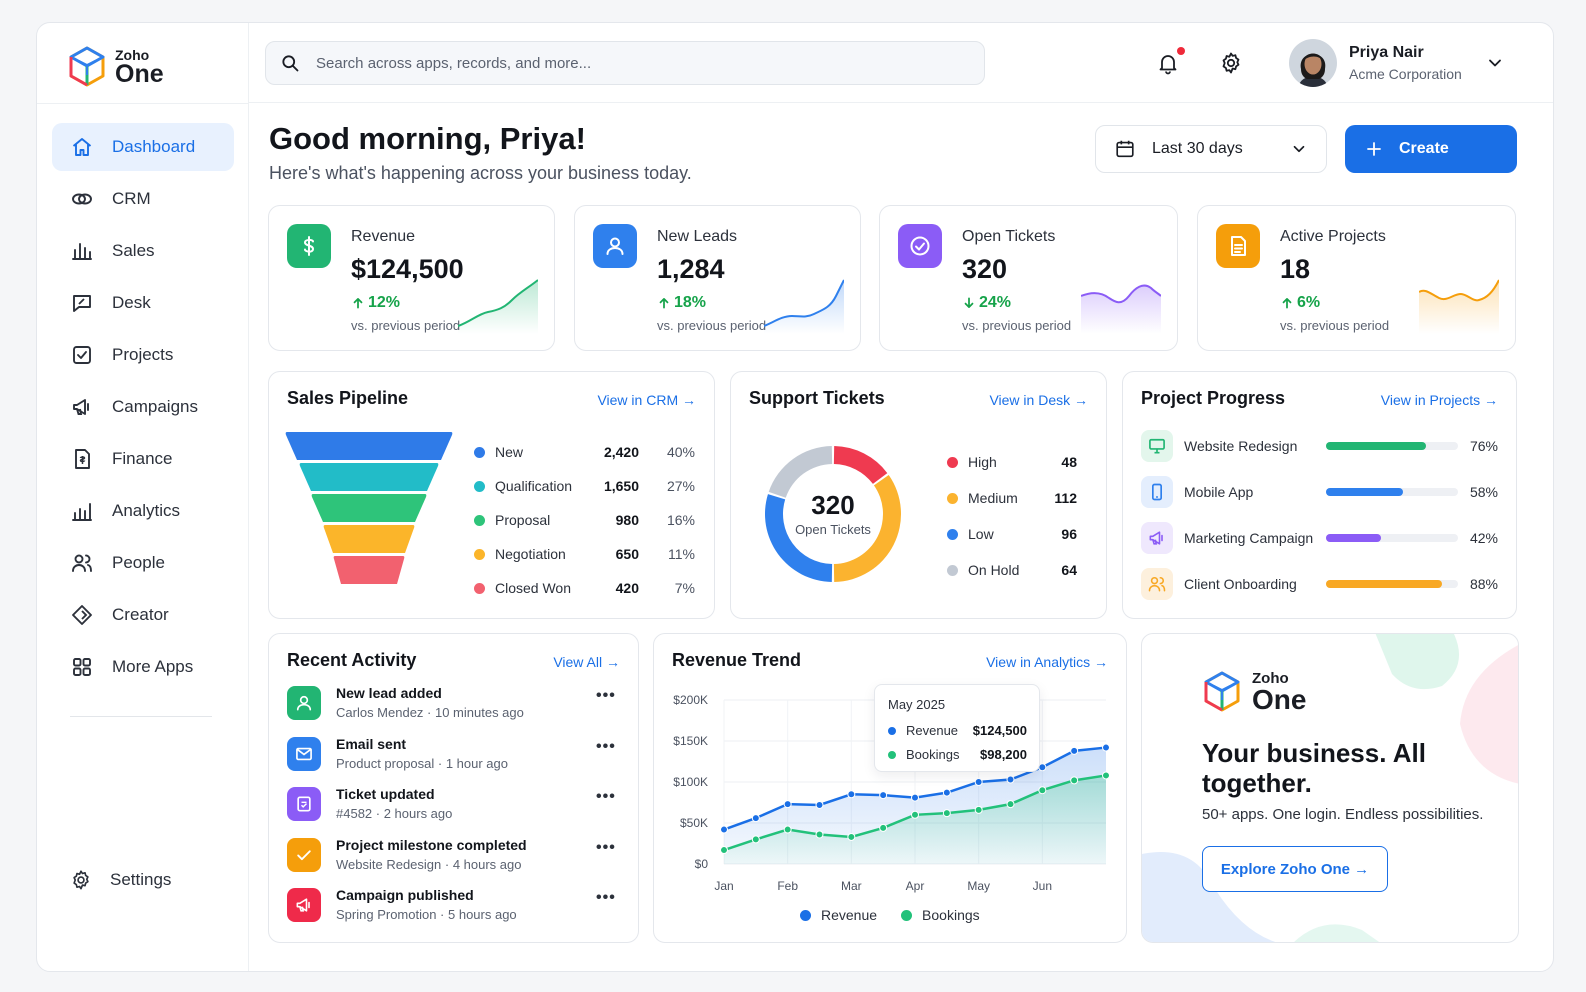 This screenshot has height=992, width=1586. I want to click on view-in-crm-link: View in CRM →, so click(646, 400).